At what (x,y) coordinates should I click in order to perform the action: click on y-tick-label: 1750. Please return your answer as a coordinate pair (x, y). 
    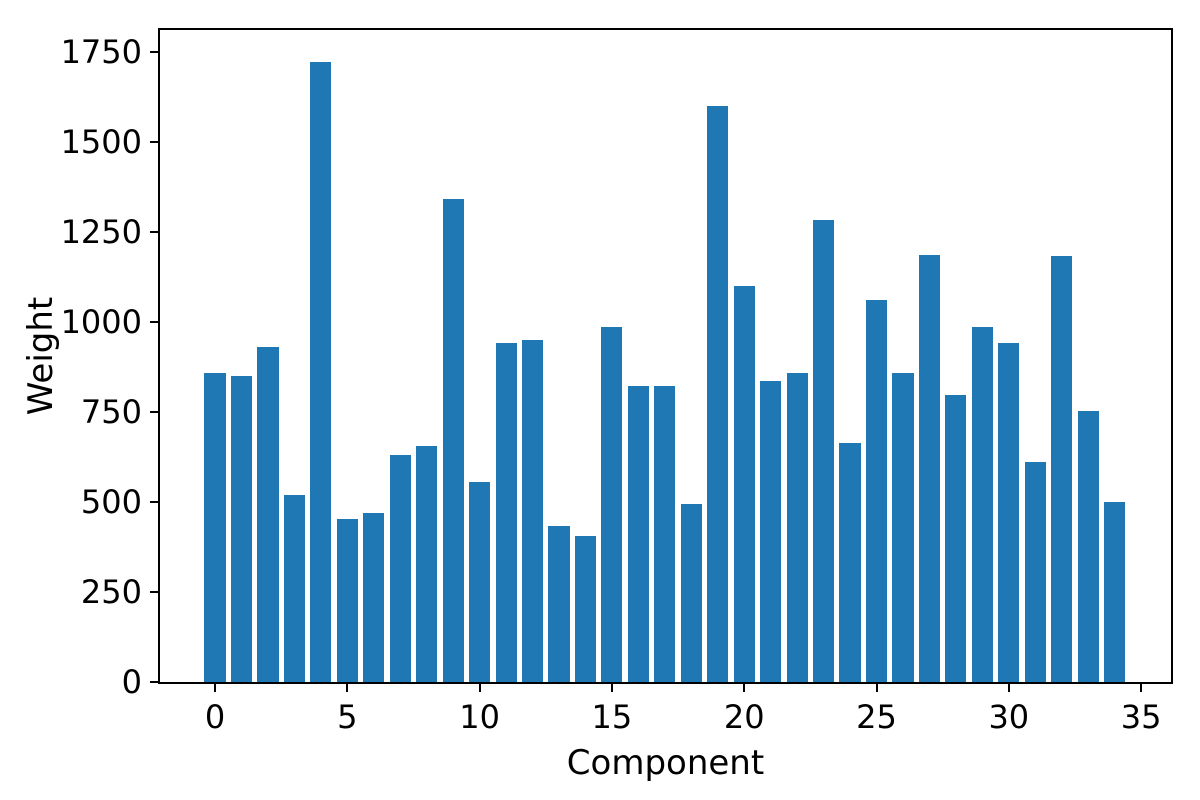
    Looking at the image, I should click on (101, 52).